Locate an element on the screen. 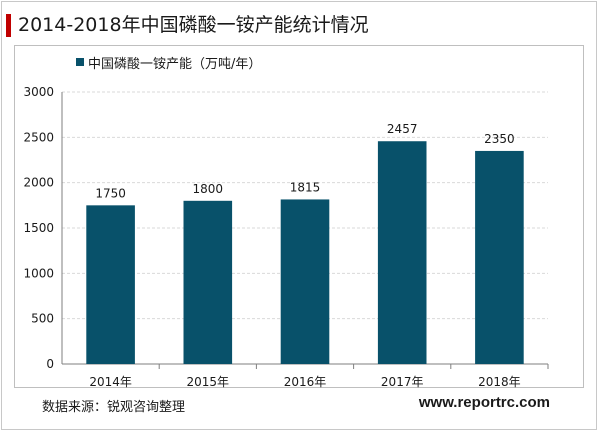 The image size is (600, 433). website-watermark: www.reportrc.com is located at coordinates (484, 402).